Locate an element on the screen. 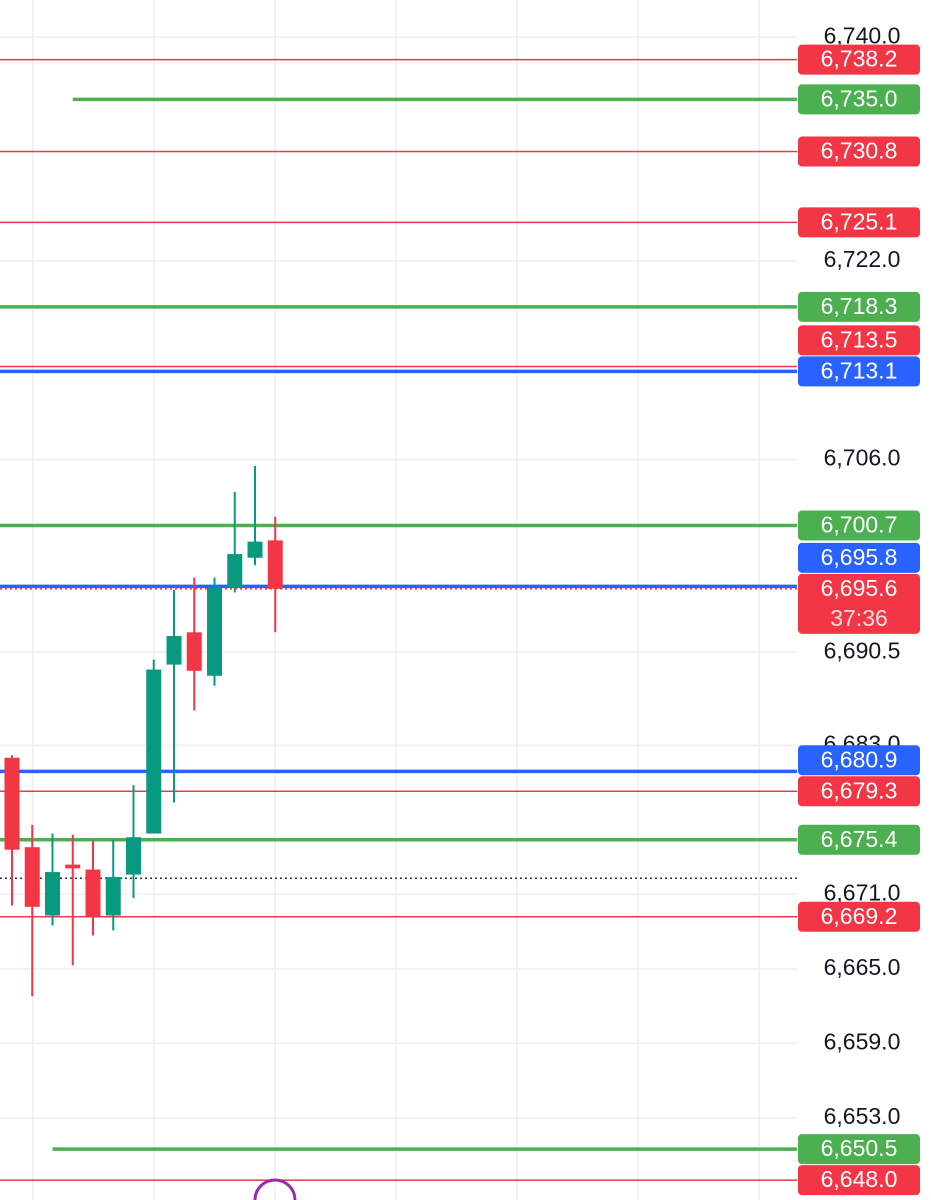 The width and height of the screenshot is (931, 1200). price-label: 6,650.5 is located at coordinates (859, 1148).